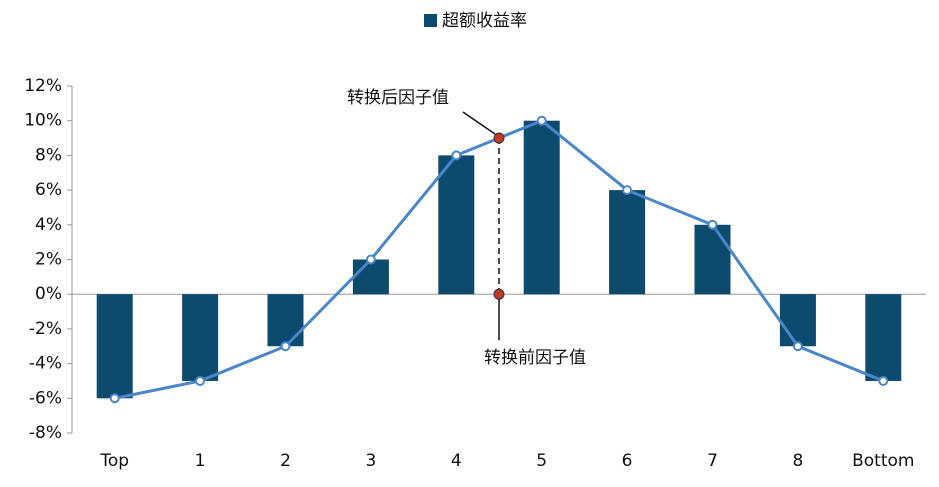  I want to click on y-tick-label: 10%, so click(43, 121).